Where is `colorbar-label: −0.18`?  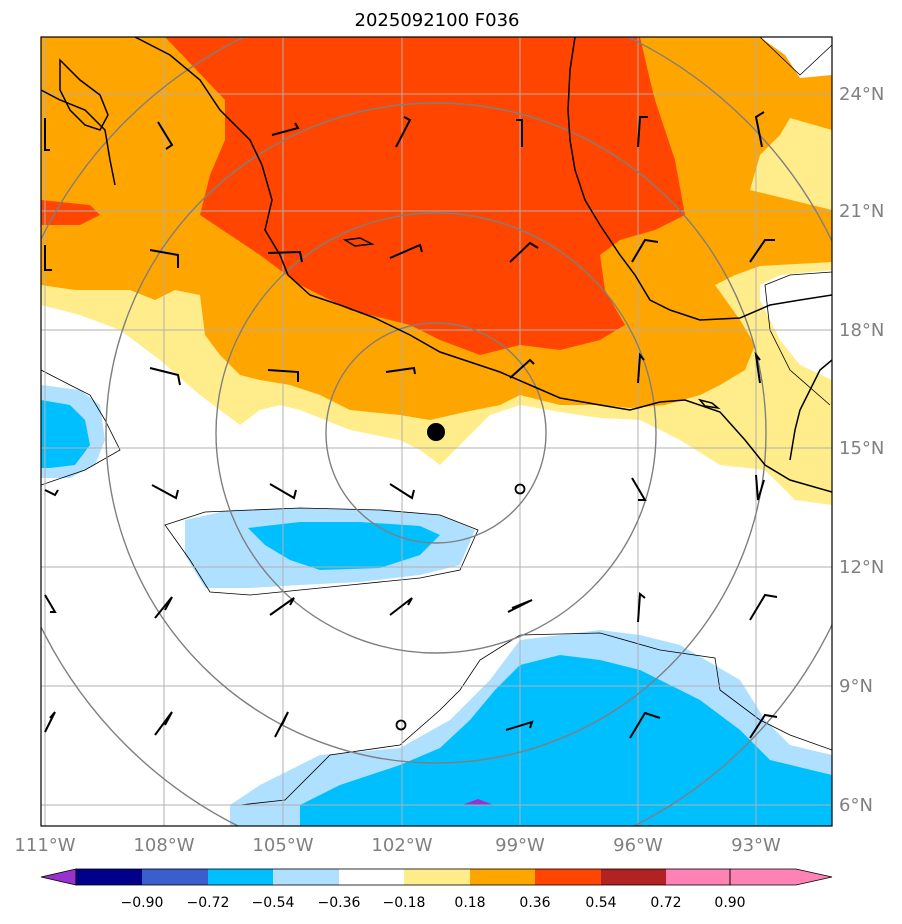
colorbar-label: −0.18 is located at coordinates (404, 903).